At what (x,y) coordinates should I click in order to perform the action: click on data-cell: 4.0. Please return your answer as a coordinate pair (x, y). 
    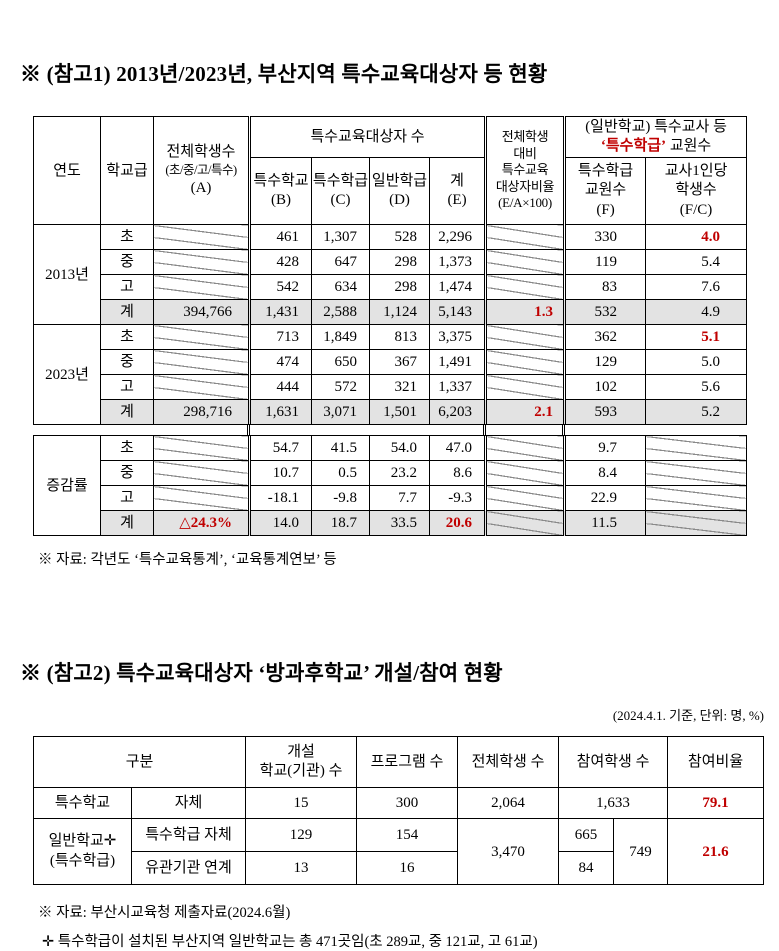
    Looking at the image, I should click on (696, 237).